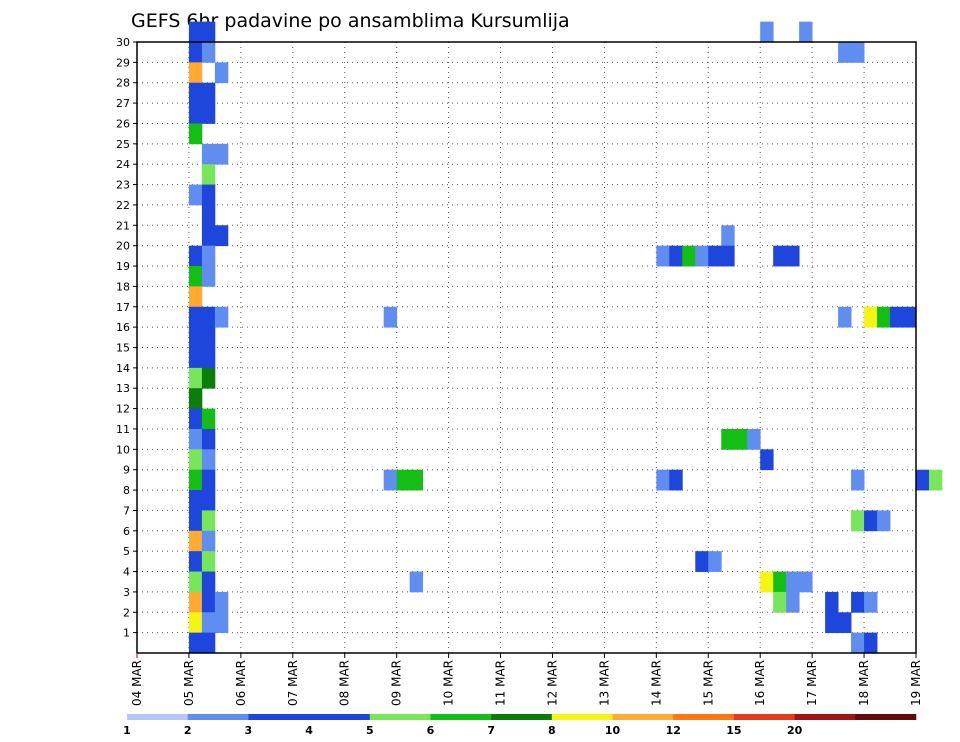  Describe the element at coordinates (449, 683) in the screenshot. I see `x-tick-label: 10 MAR` at that location.